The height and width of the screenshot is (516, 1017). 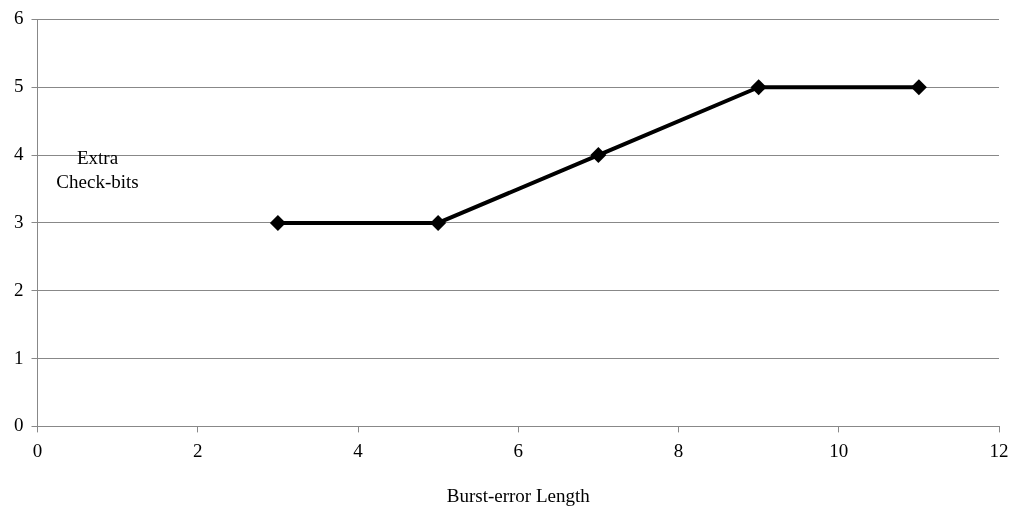 I want to click on y-tick-label: 4, so click(x=19, y=154).